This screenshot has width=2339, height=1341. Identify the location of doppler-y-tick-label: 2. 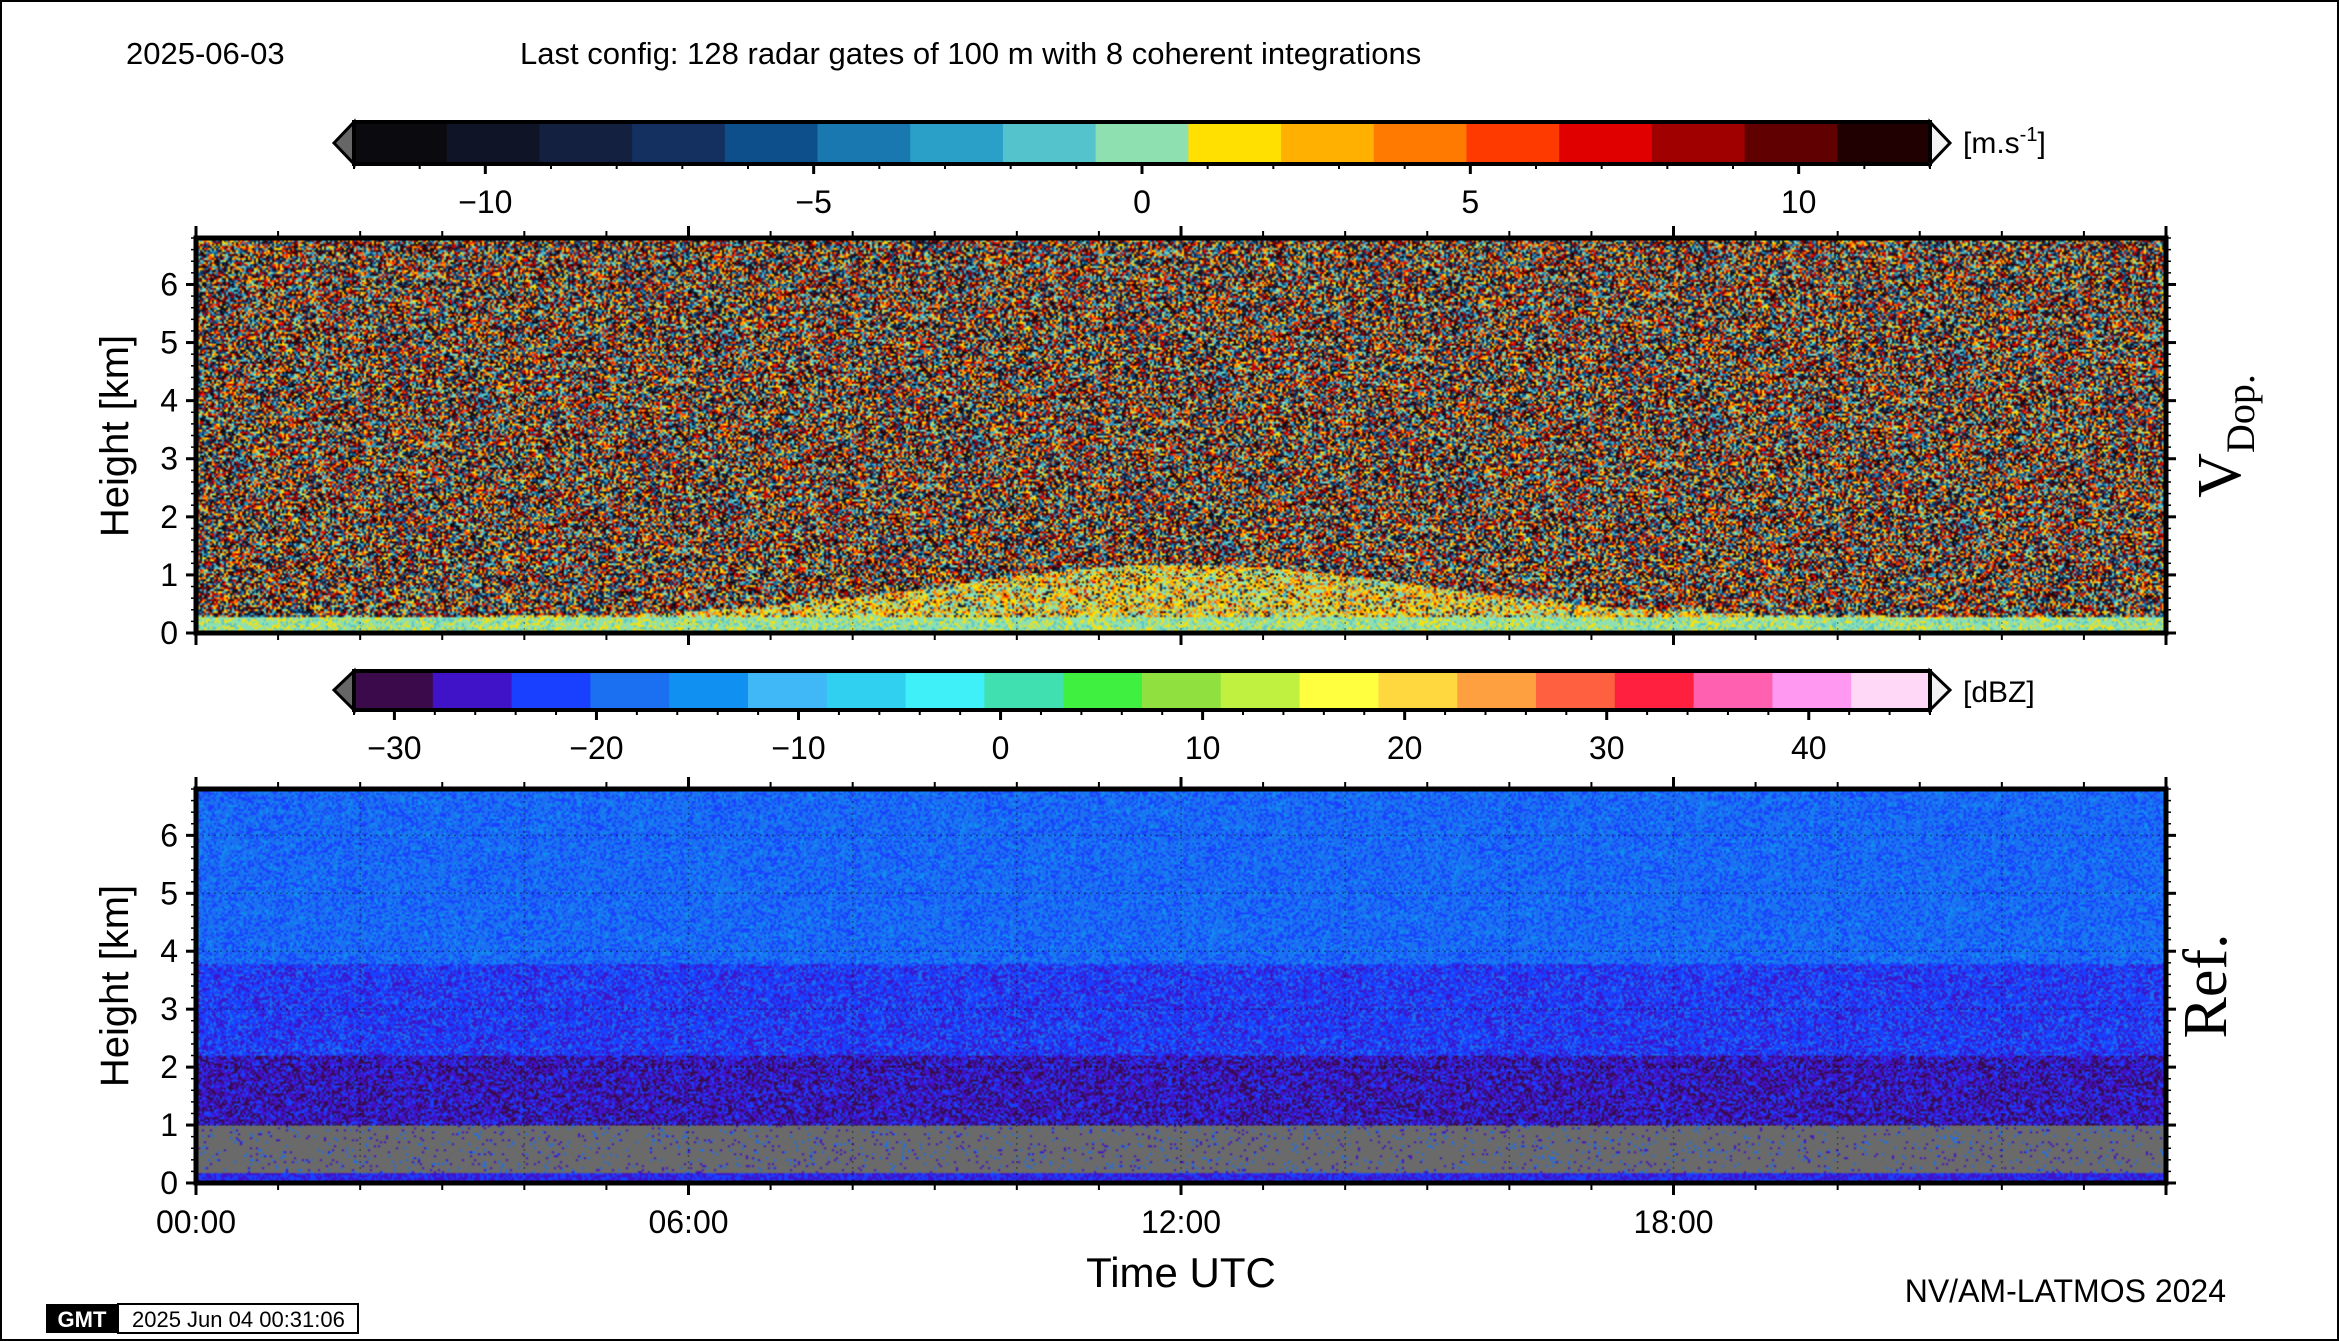
(169, 517).